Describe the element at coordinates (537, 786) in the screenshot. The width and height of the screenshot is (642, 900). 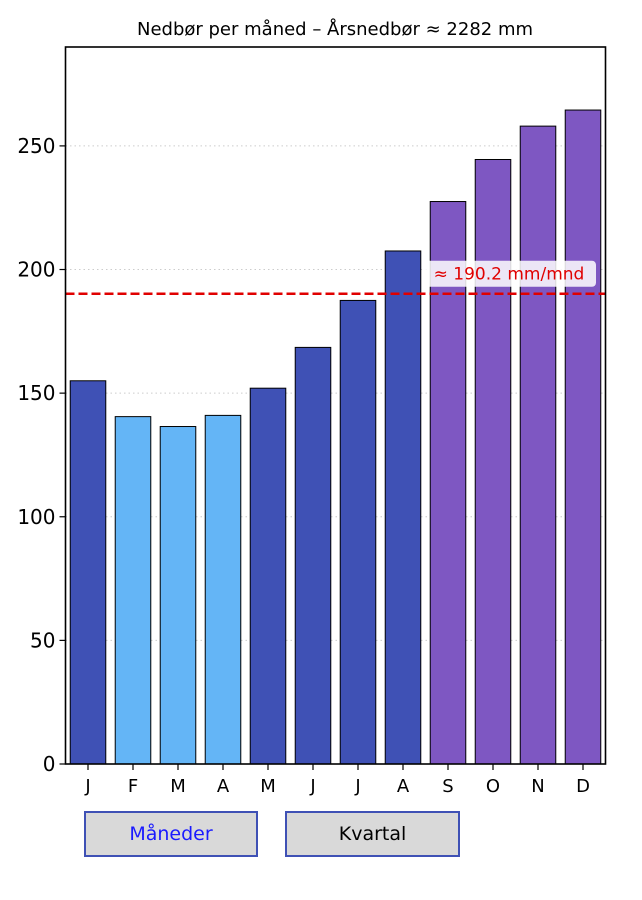
I see `x-tick-label: N` at that location.